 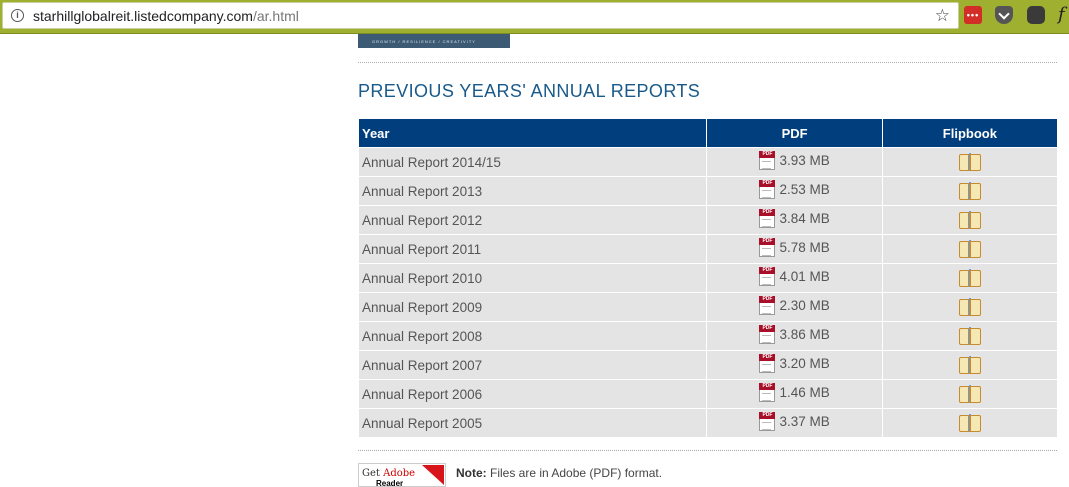 I want to click on divider, so click(x=707, y=62).